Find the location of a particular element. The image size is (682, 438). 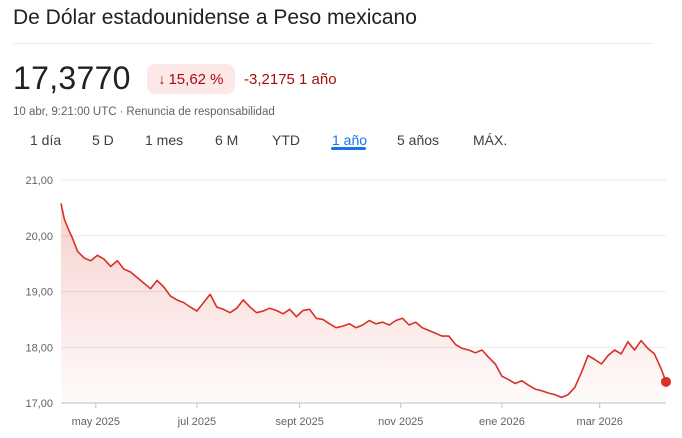

y-tick-label: 18,00 is located at coordinates (39, 348).